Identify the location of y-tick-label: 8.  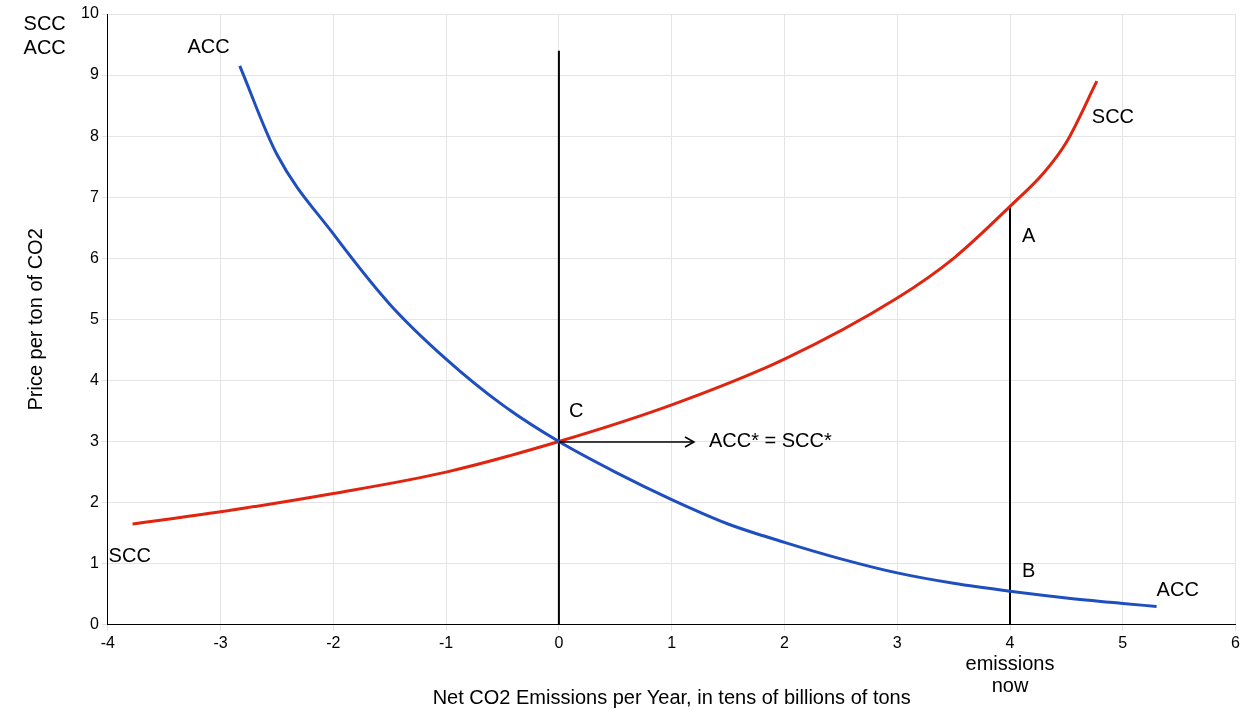
(94, 135).